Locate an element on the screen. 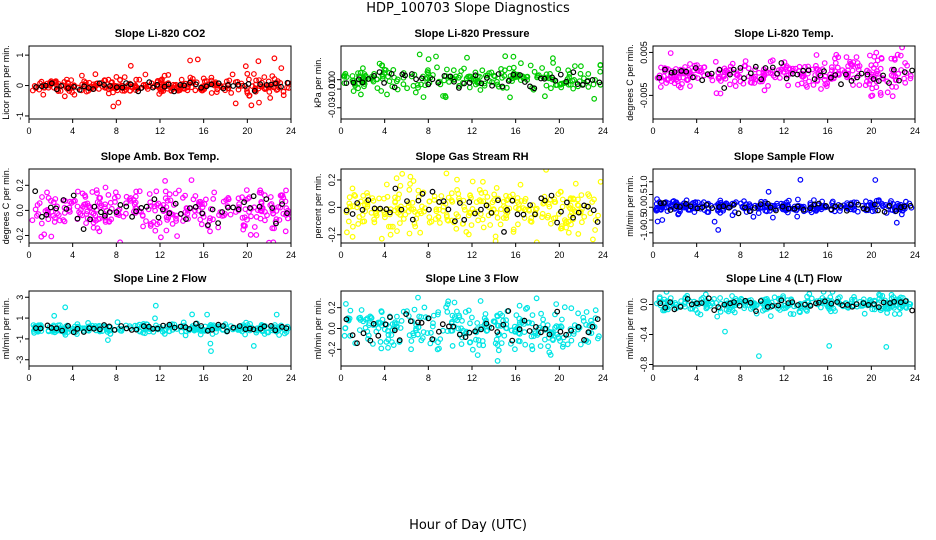 The width and height of the screenshot is (936, 540). x-tick-label: 8 is located at coordinates (116, 131).